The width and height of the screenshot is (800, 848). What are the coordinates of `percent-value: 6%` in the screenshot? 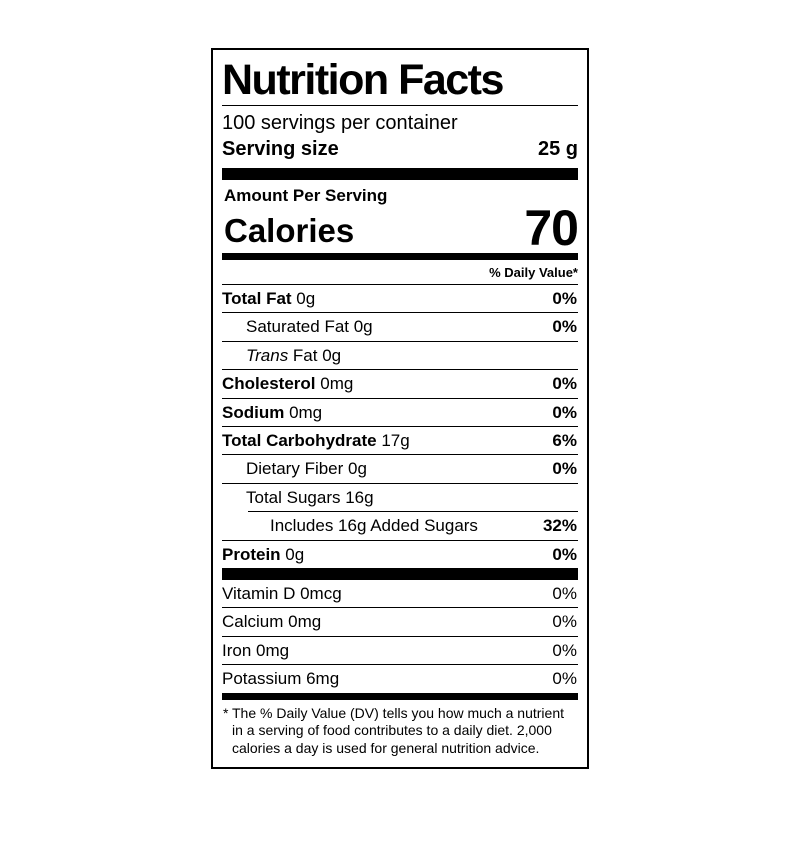 It's located at (564, 440).